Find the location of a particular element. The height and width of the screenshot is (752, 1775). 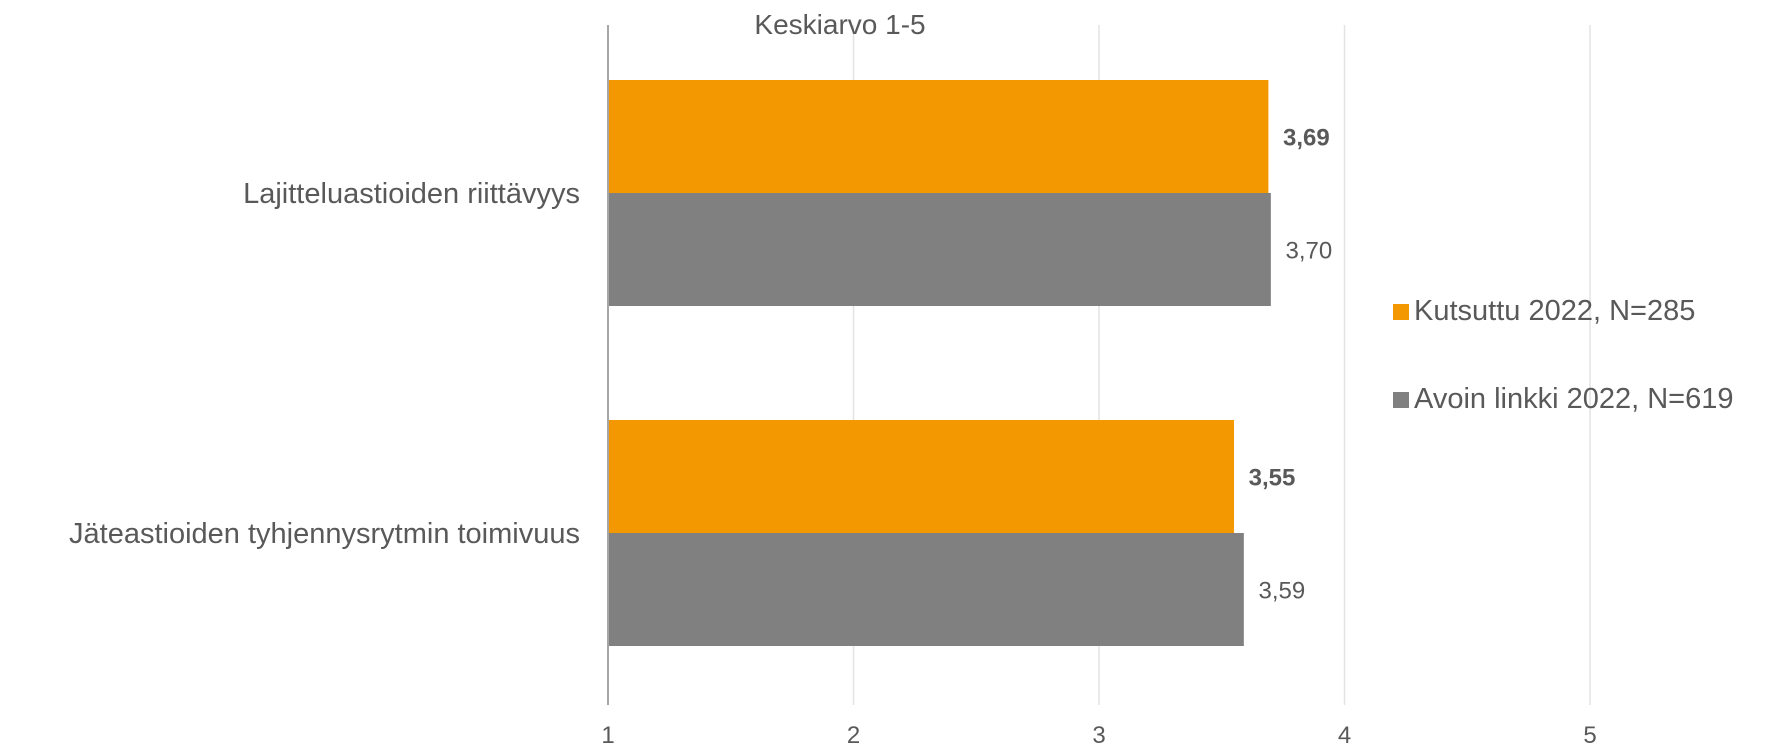

x-axis-ticks: 1 2 3 4 5 is located at coordinates (1098, 735).